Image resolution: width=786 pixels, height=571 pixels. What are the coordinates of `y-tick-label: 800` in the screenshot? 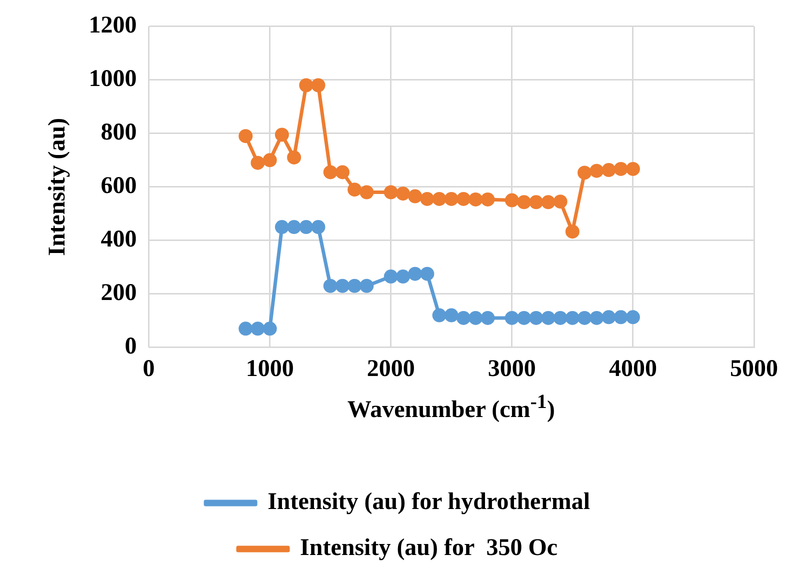 It's located at (118, 133).